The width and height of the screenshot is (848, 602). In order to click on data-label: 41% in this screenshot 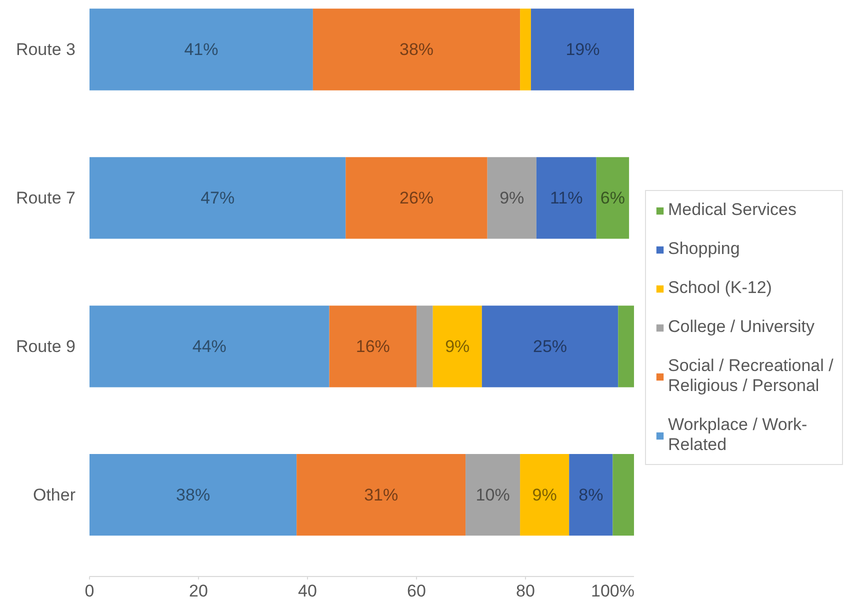, I will do `click(201, 49)`.